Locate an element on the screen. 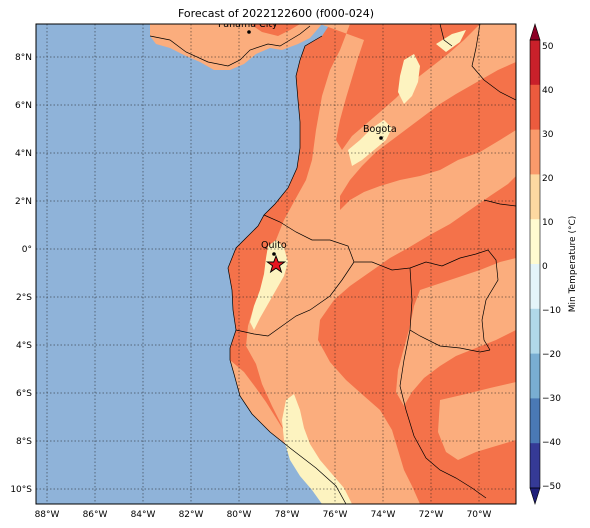 The image size is (590, 528). colorbar-tick: 20 is located at coordinates (548, 179).